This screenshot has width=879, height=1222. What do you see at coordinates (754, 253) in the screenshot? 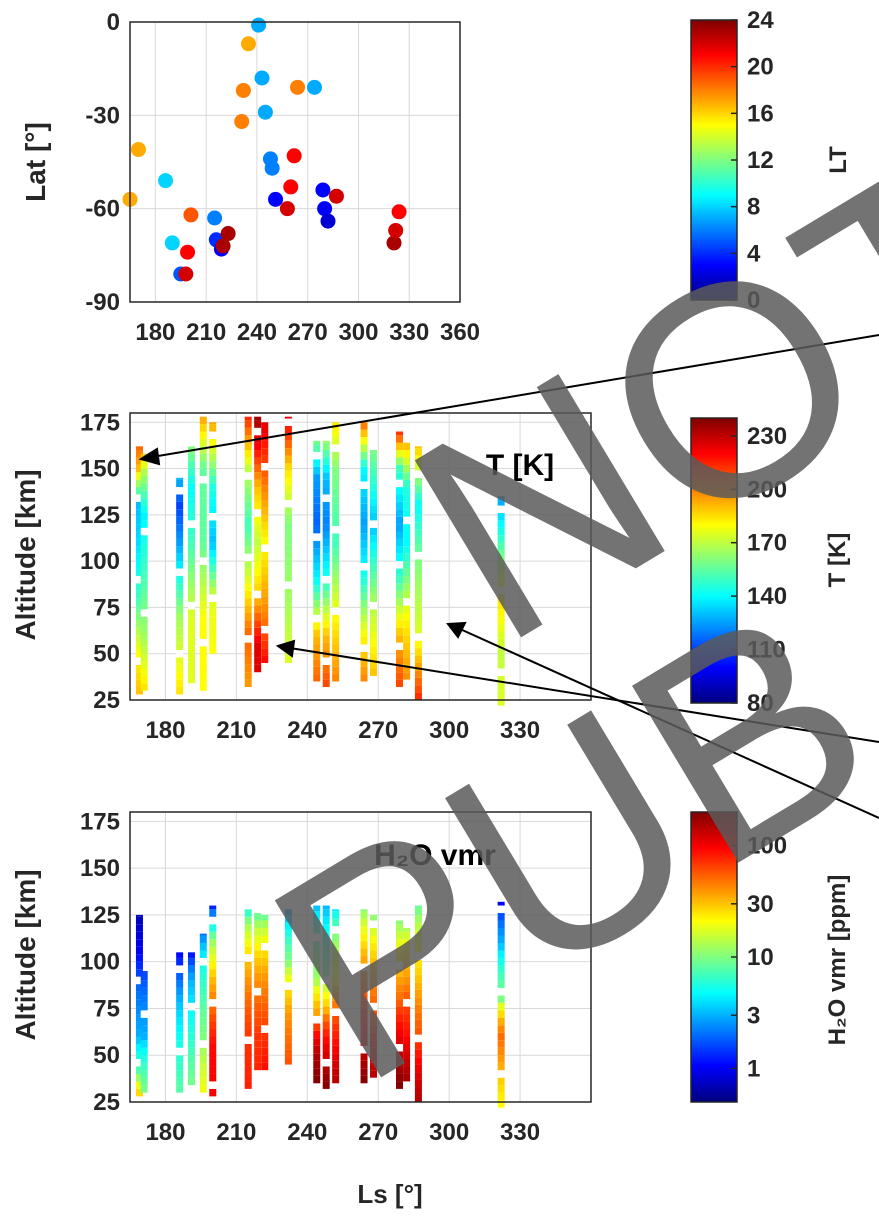
I see `colorbar-tick-label: 4` at bounding box center [754, 253].